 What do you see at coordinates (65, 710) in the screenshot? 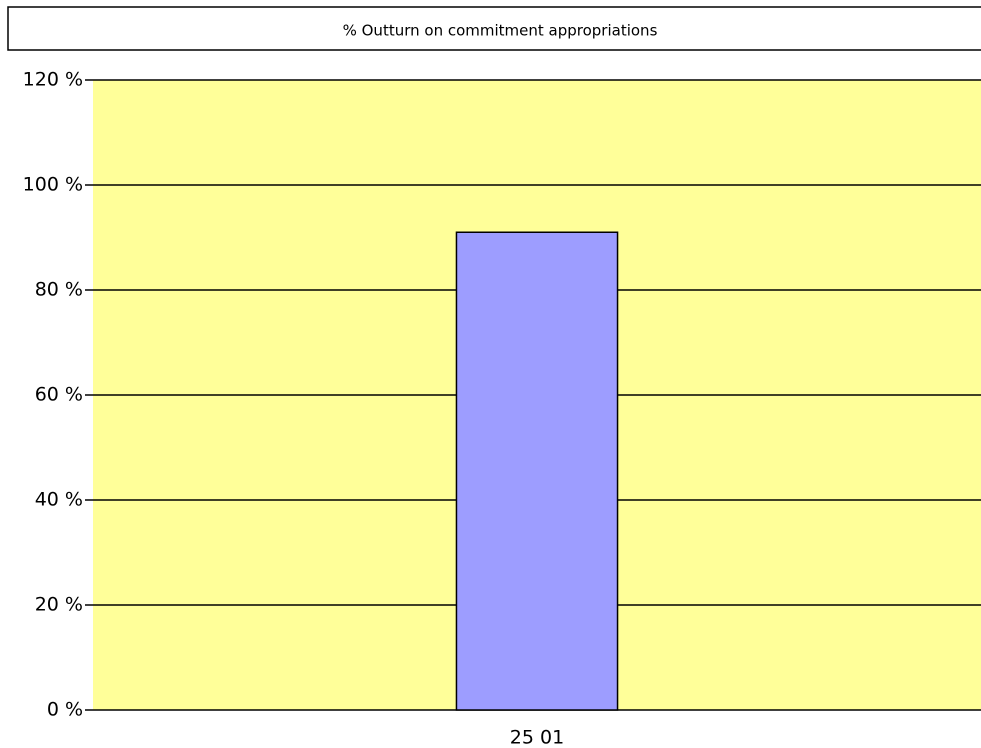
I see `y-tick-label: 0 %` at bounding box center [65, 710].